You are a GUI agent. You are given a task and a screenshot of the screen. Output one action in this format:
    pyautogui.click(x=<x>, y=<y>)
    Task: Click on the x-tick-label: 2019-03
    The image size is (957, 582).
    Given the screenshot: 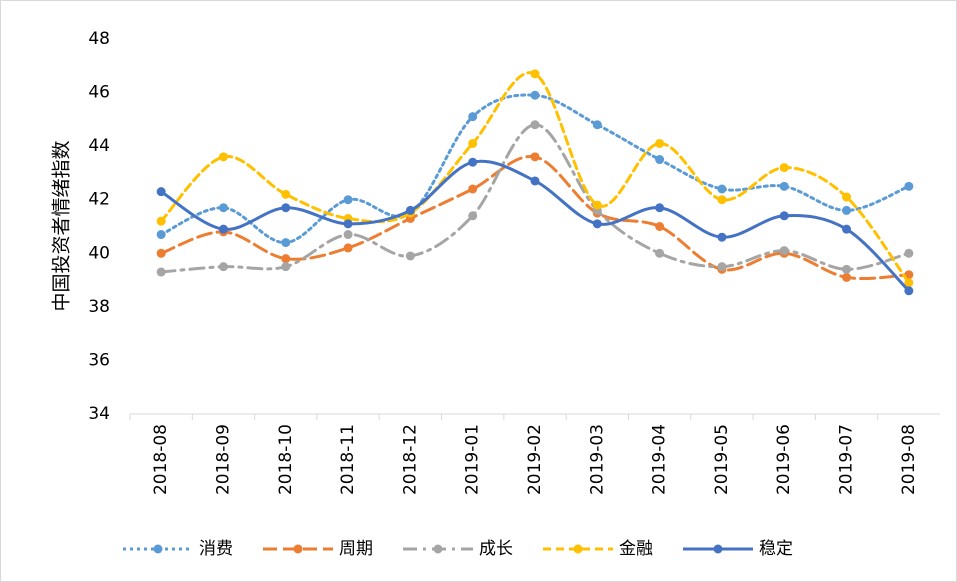 What is the action you would take?
    pyautogui.click(x=597, y=459)
    